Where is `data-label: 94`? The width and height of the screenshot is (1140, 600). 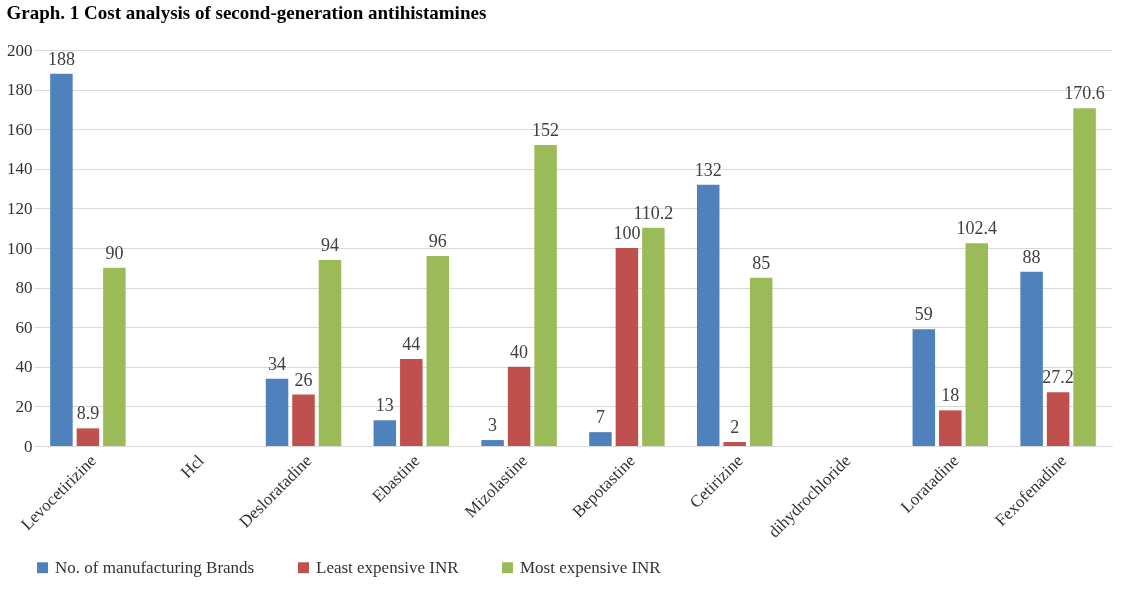 data-label: 94 is located at coordinates (329, 244).